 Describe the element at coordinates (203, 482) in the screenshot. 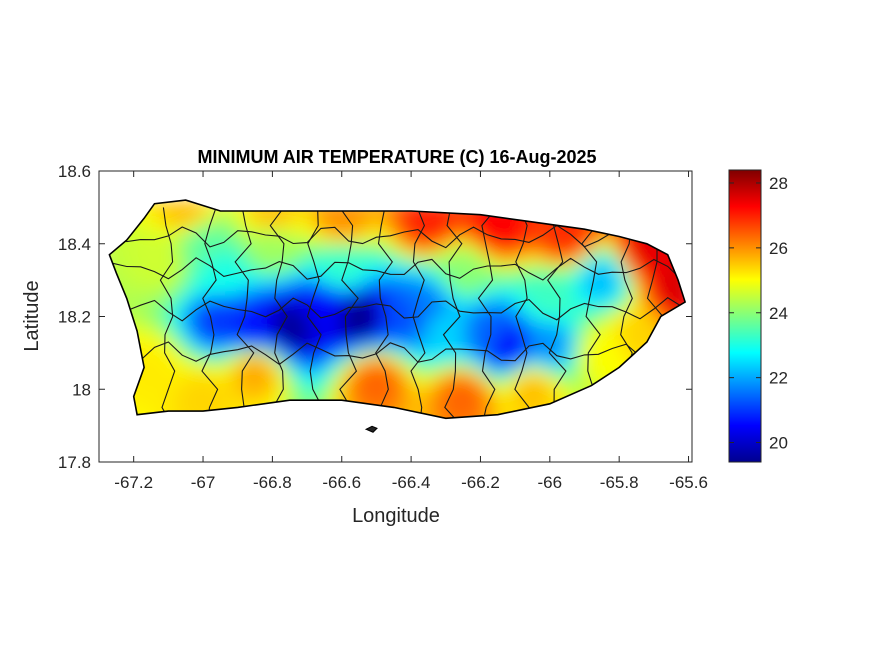

I see `x-tick-label: -67` at that location.